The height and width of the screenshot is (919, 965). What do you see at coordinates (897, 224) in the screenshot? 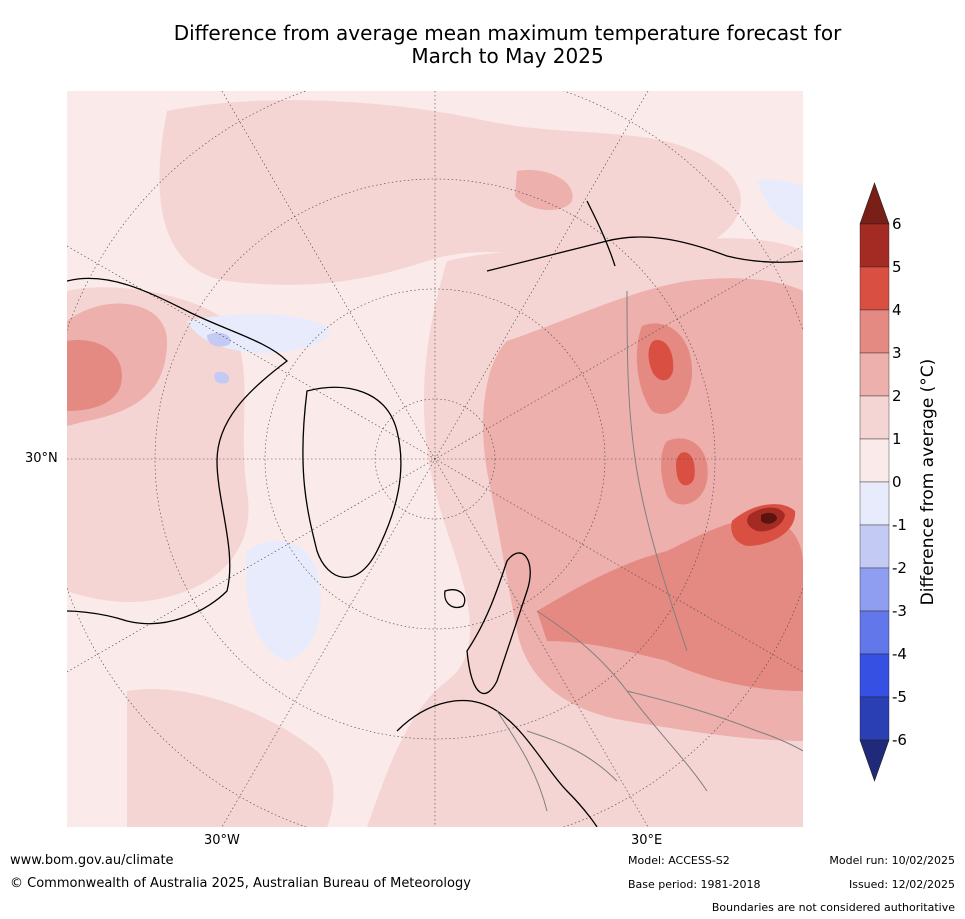
I see `colorbar-tick-label: 6` at bounding box center [897, 224].